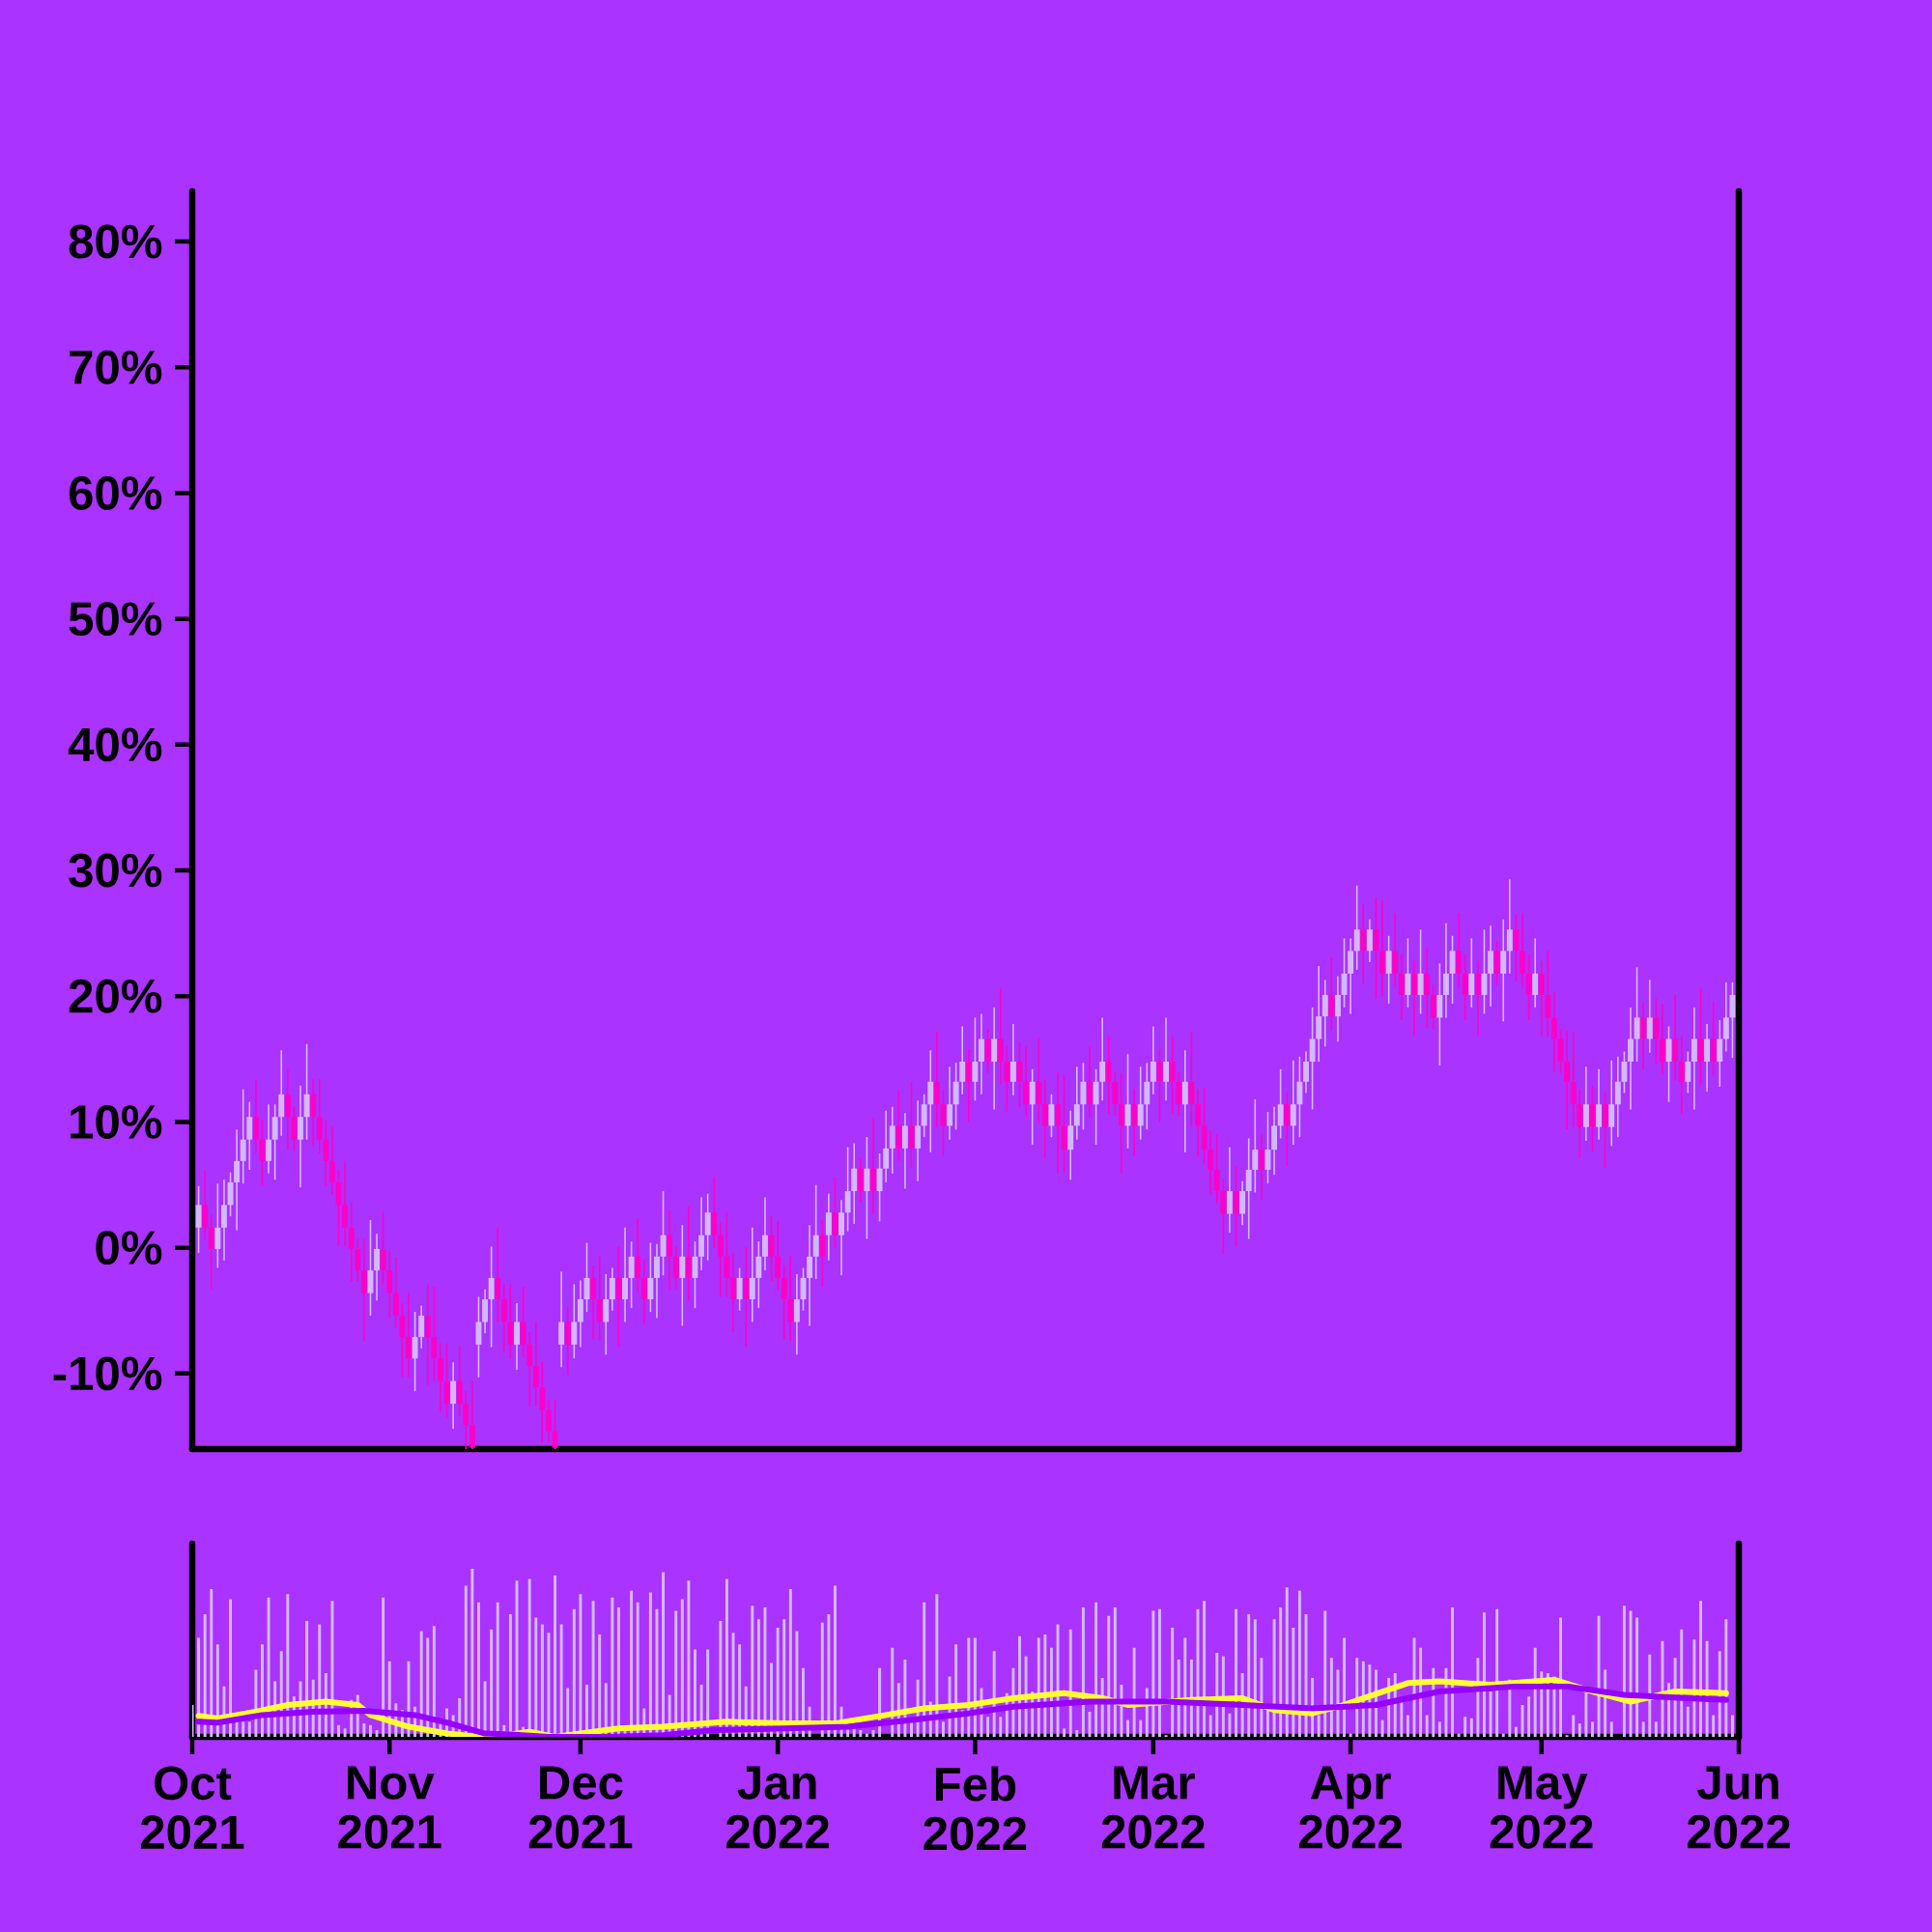 This screenshot has height=1932, width=1932. I want to click on y-tick-label: 10%, so click(116, 1122).